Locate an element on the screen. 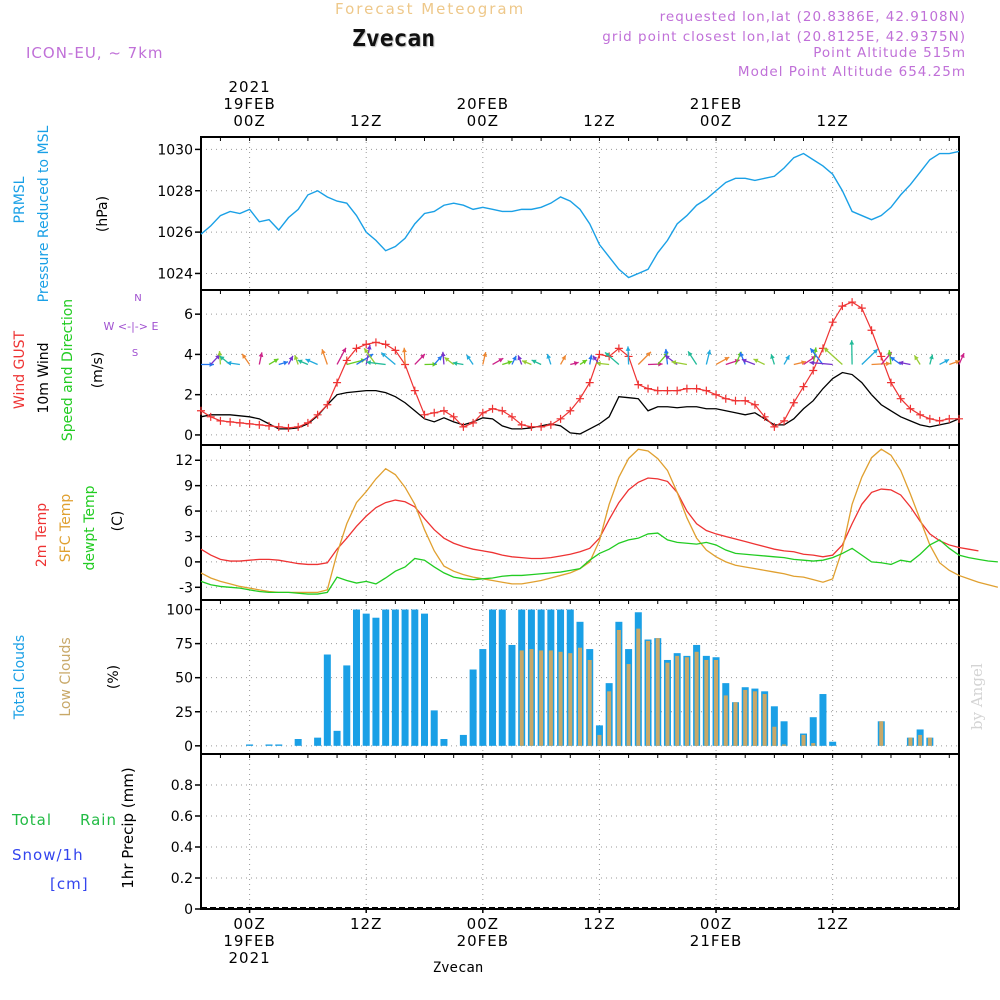 The width and height of the screenshot is (1000, 1000). pressure-axis-title-line2: Pressure Reduced to MSL is located at coordinates (44, 213).